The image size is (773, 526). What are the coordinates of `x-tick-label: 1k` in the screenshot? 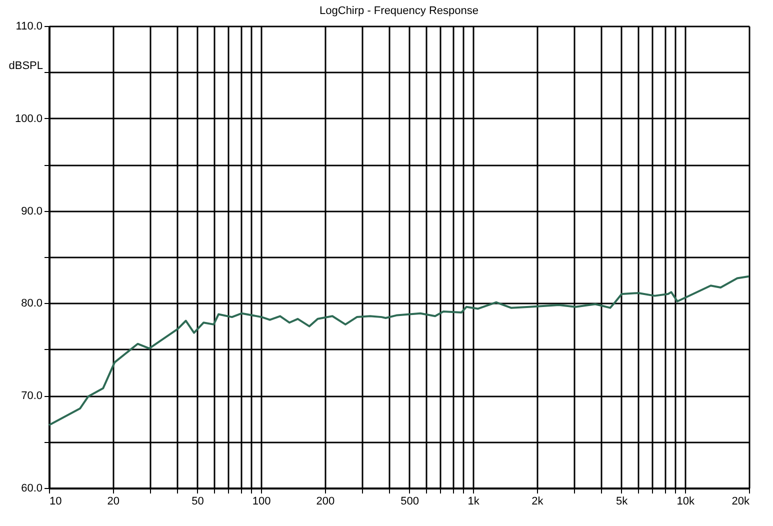 It's located at (474, 502).